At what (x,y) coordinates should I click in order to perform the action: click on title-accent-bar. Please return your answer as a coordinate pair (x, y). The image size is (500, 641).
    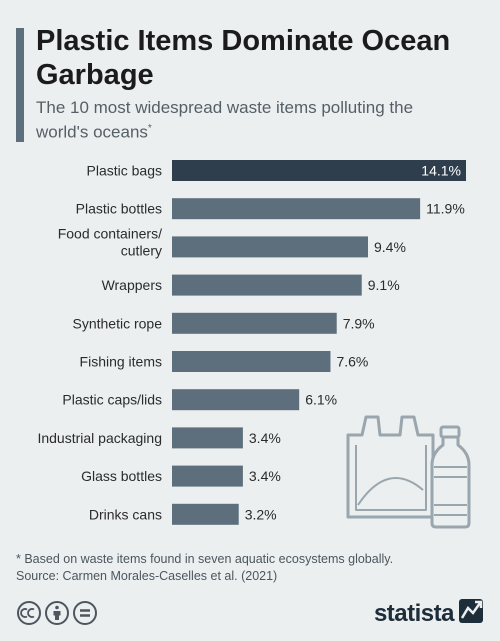
    Looking at the image, I should click on (20, 85).